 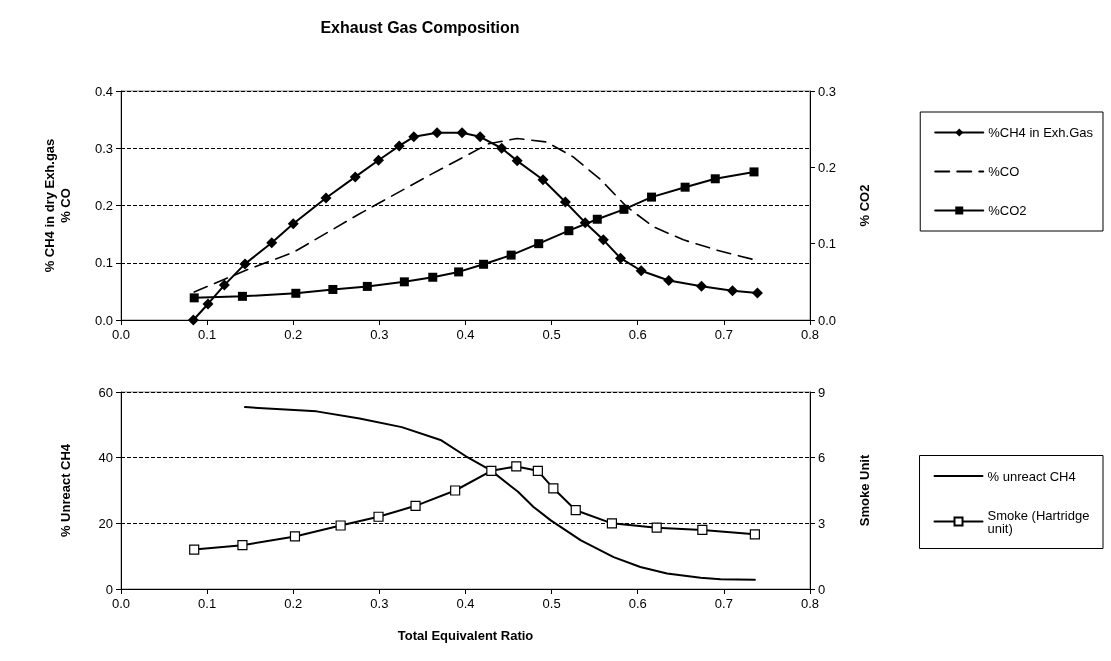 I want to click on y2-tick-label: 0.0, so click(x=827, y=320).